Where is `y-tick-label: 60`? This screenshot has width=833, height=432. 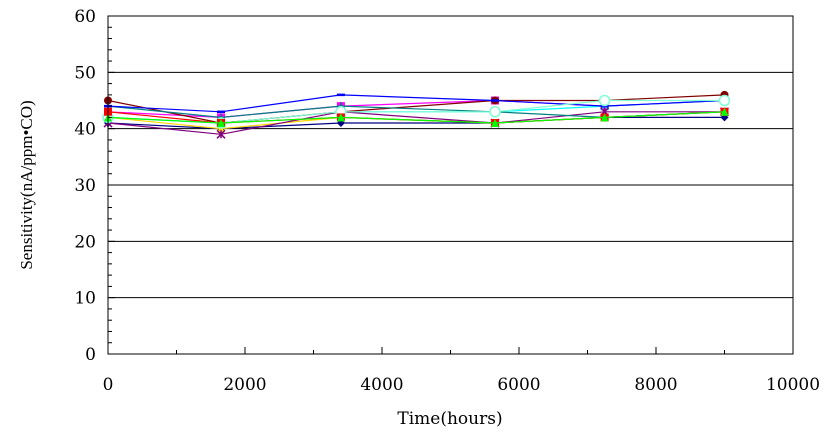
y-tick-label: 60 is located at coordinates (85, 17).